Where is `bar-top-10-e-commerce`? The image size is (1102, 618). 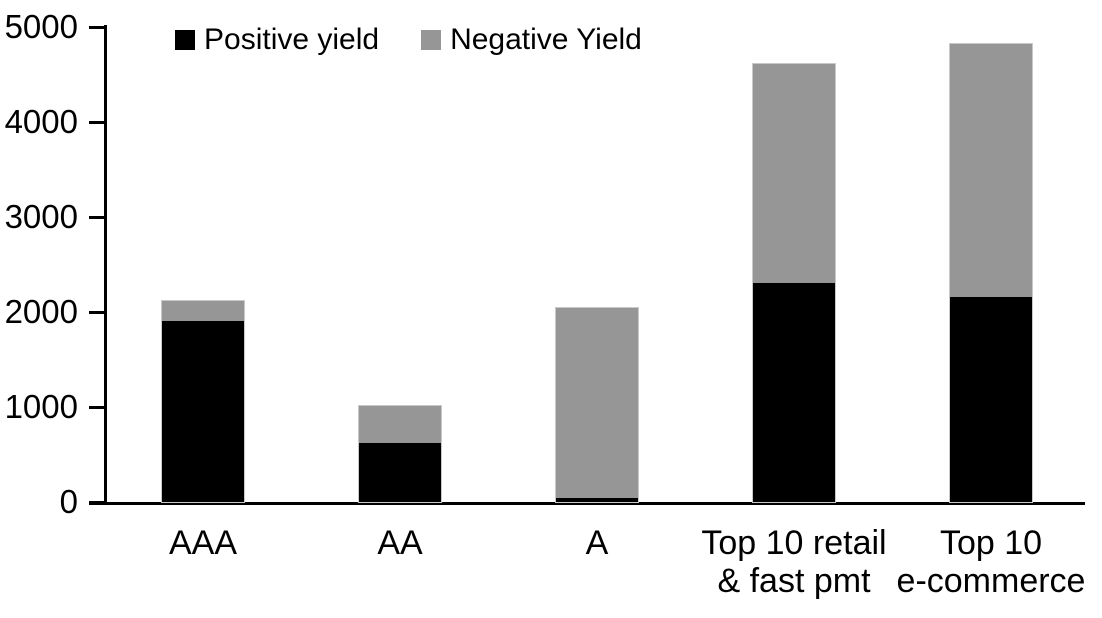
bar-top-10-e-commerce is located at coordinates (991, 273).